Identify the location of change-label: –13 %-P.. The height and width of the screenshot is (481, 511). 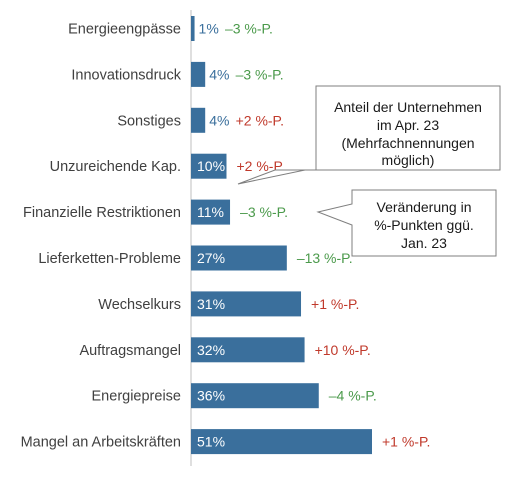
(325, 258).